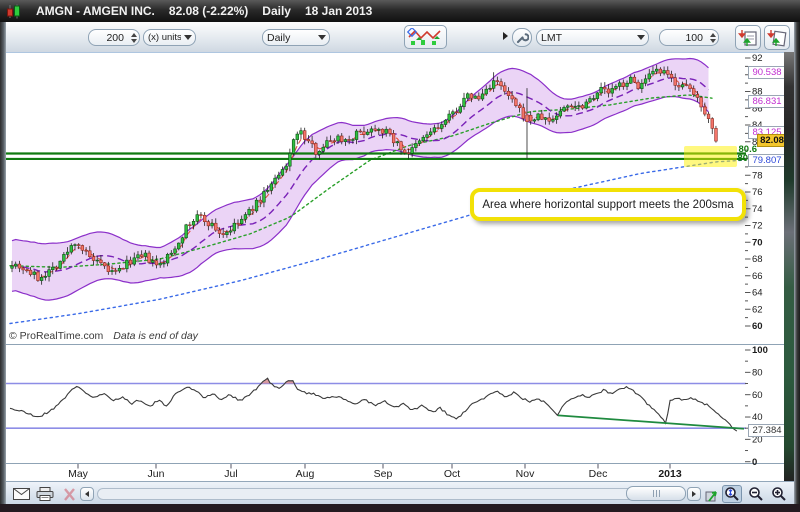 This screenshot has height=512, width=800. I want to click on chart-settings-icon, so click(712, 494).